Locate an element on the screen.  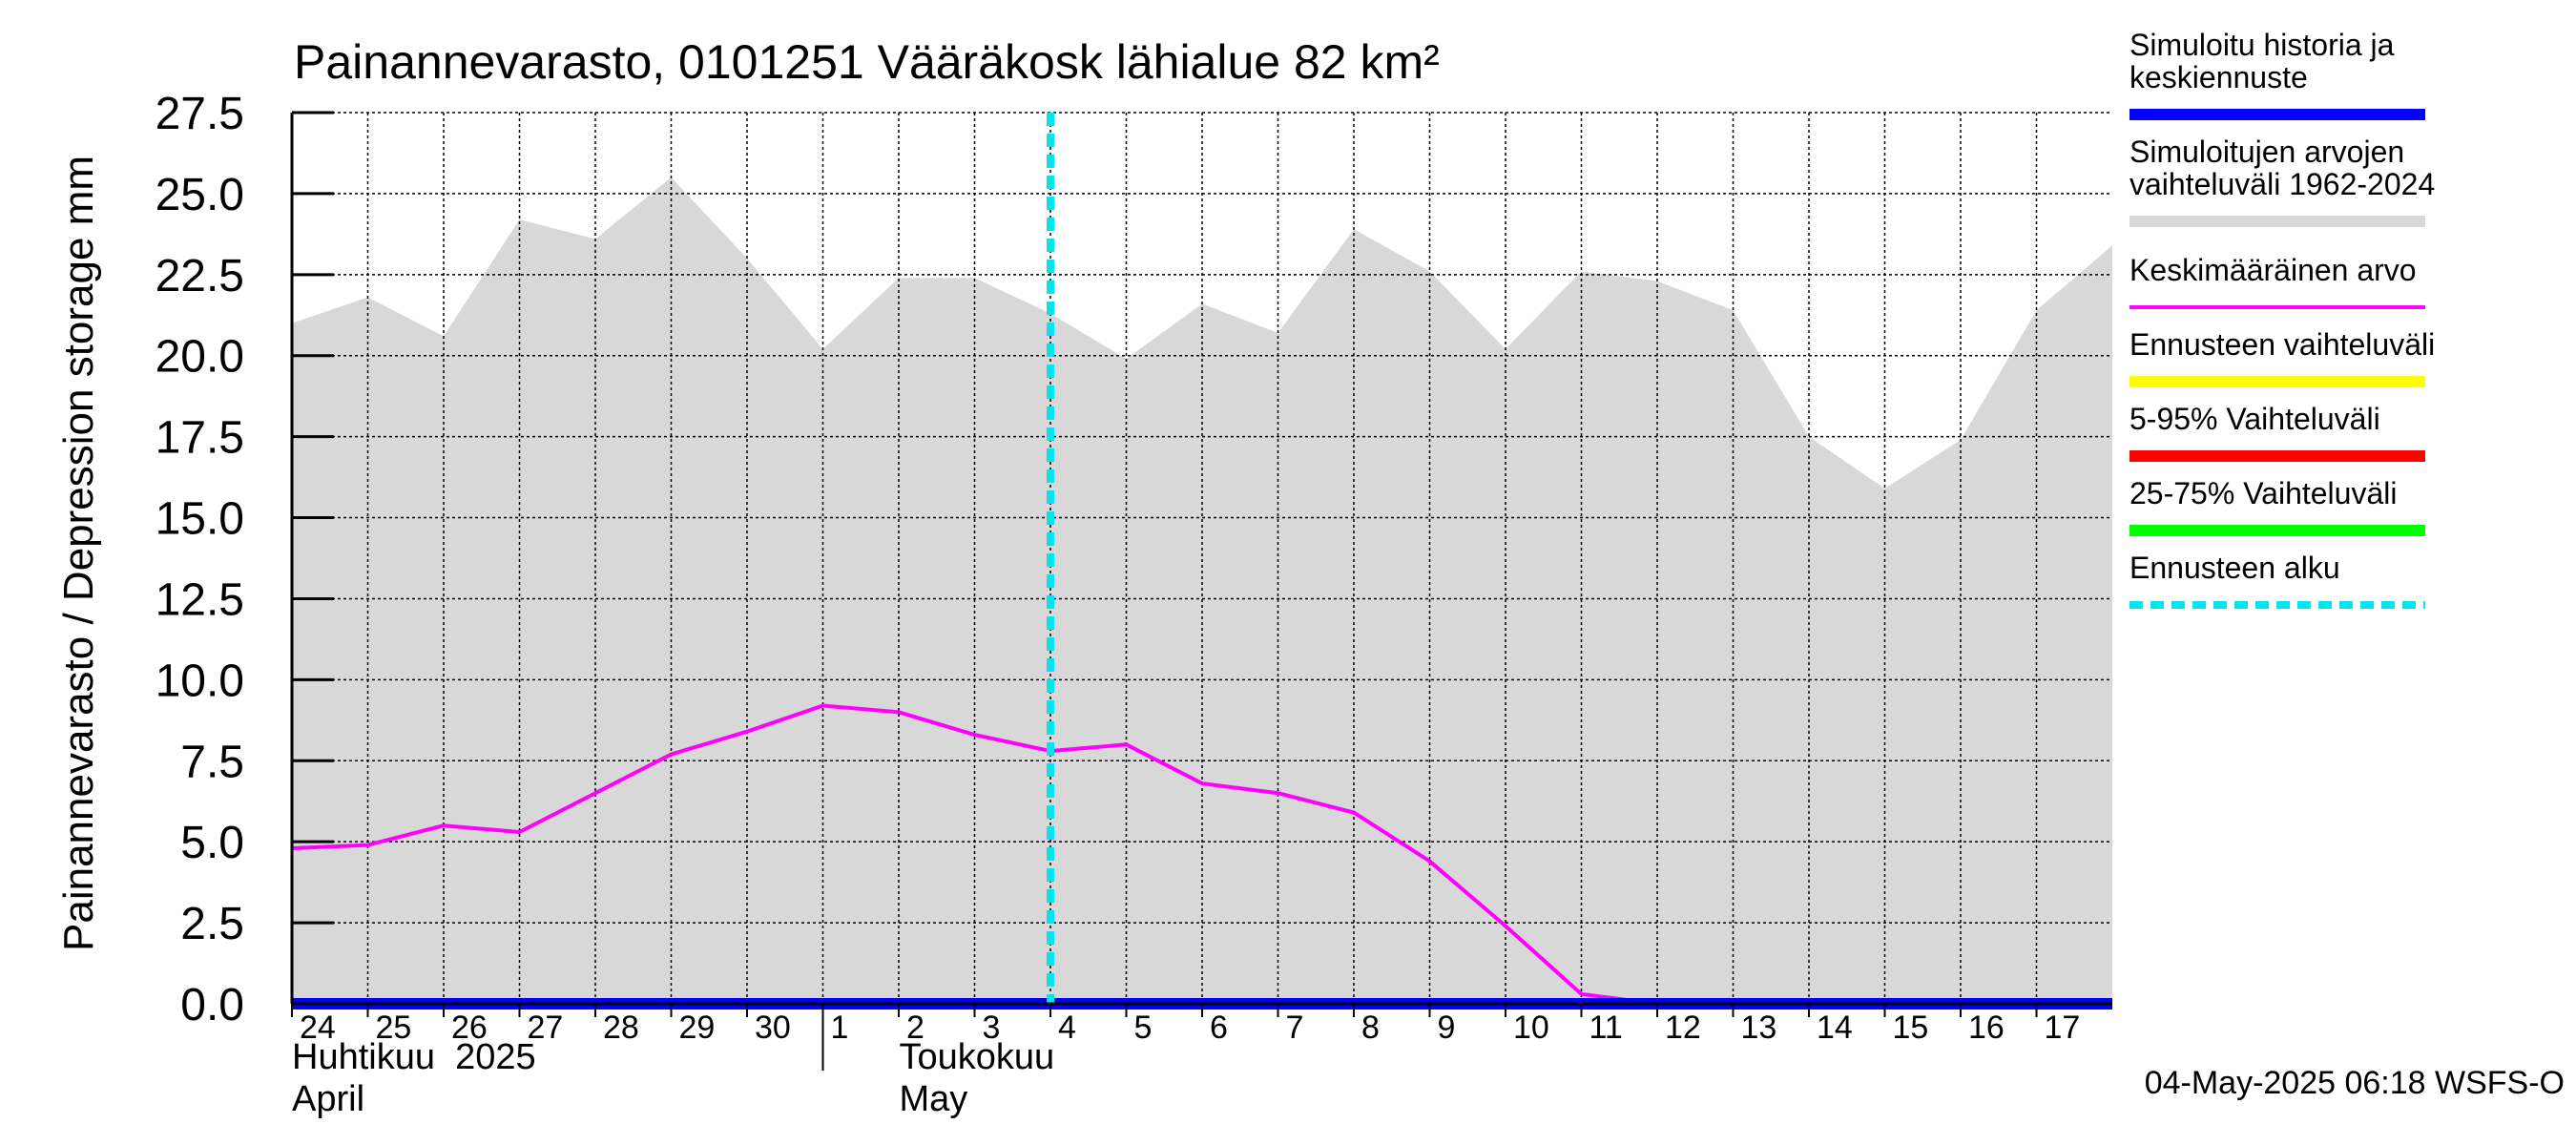
month-label-en: May is located at coordinates (934, 1099).